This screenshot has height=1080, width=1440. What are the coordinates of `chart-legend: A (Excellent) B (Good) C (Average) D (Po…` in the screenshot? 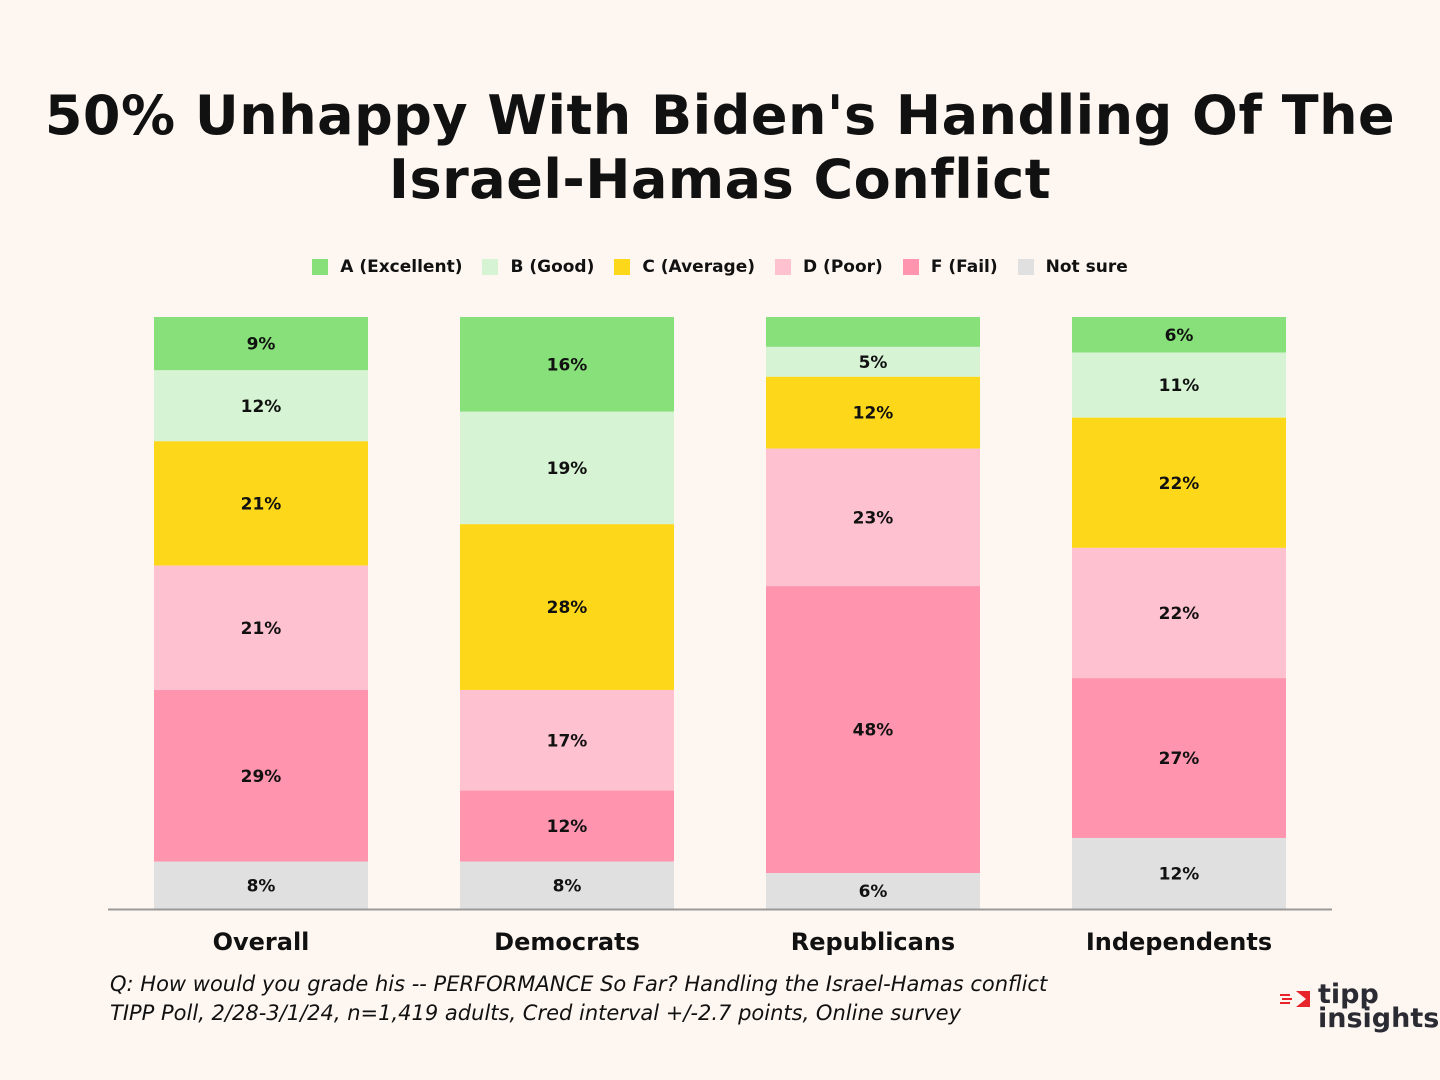 It's located at (720, 267).